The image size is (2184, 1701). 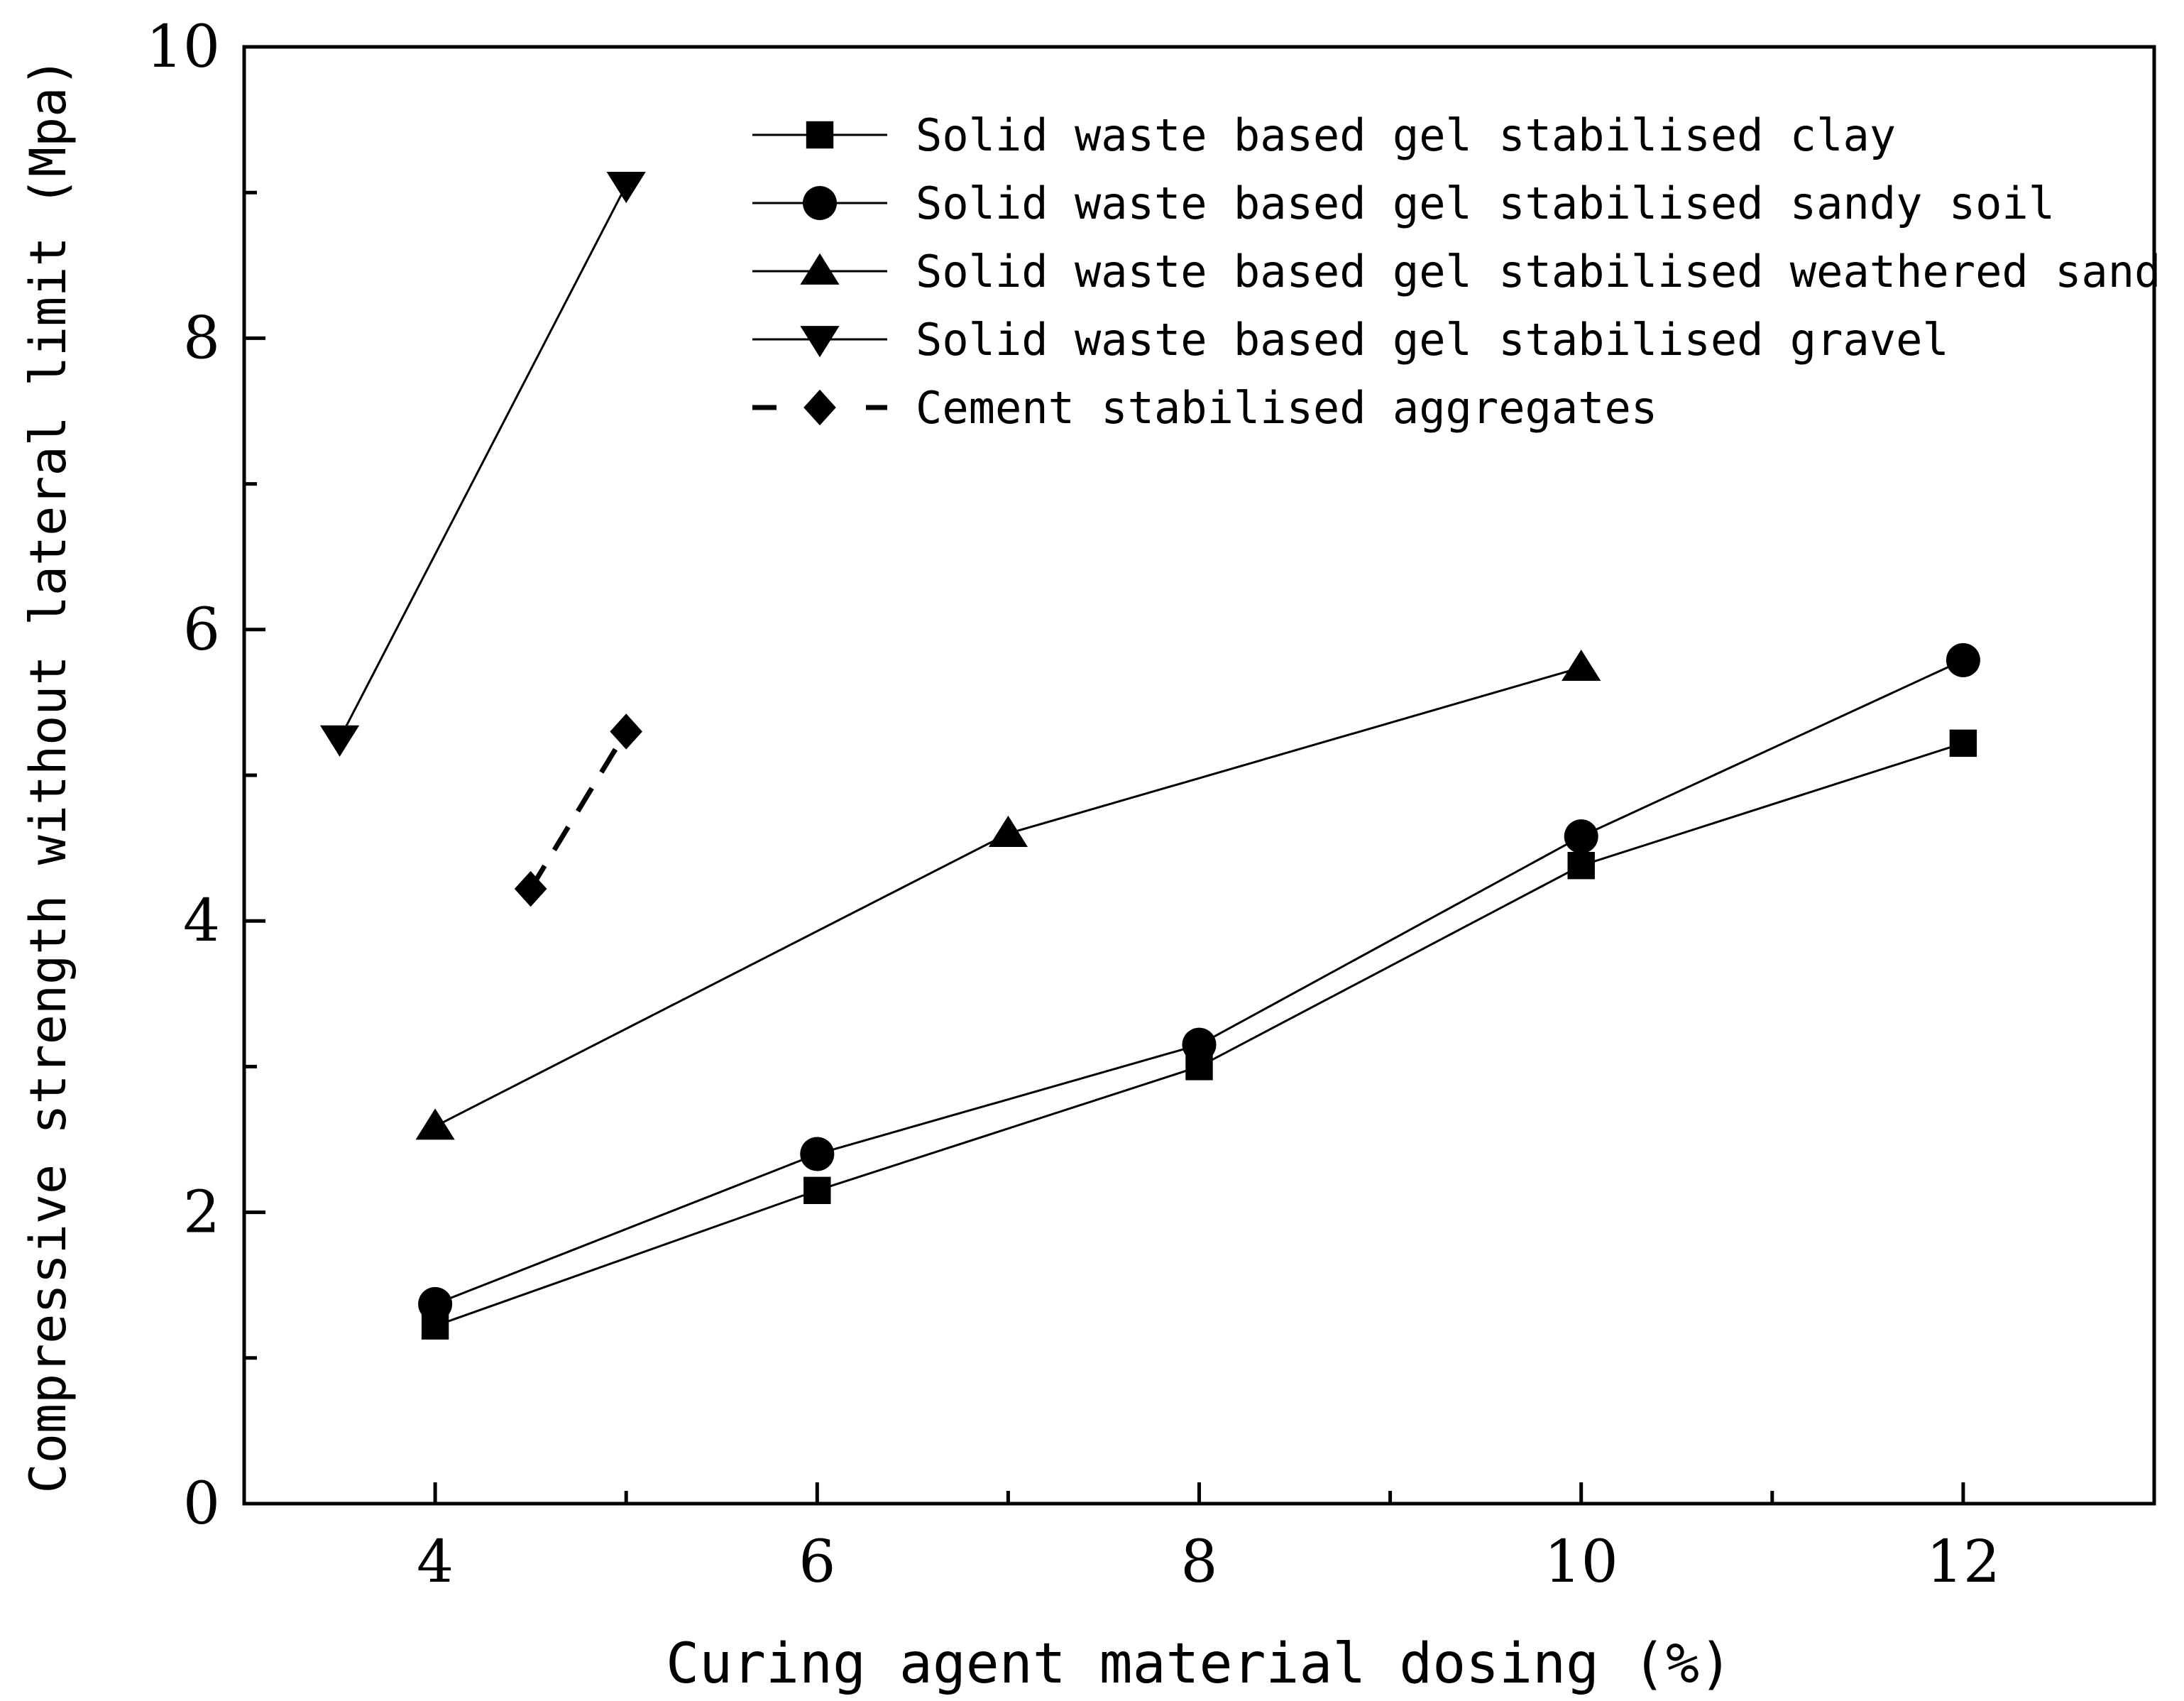 What do you see at coordinates (1433, 340) in the screenshot?
I see `legend-label-4: Solid waste based gel stabilised gravel` at bounding box center [1433, 340].